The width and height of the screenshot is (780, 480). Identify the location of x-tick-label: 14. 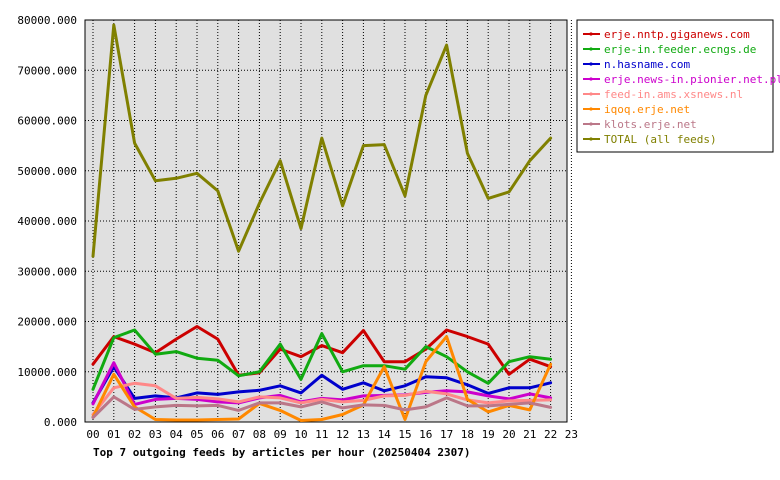
(385, 434).